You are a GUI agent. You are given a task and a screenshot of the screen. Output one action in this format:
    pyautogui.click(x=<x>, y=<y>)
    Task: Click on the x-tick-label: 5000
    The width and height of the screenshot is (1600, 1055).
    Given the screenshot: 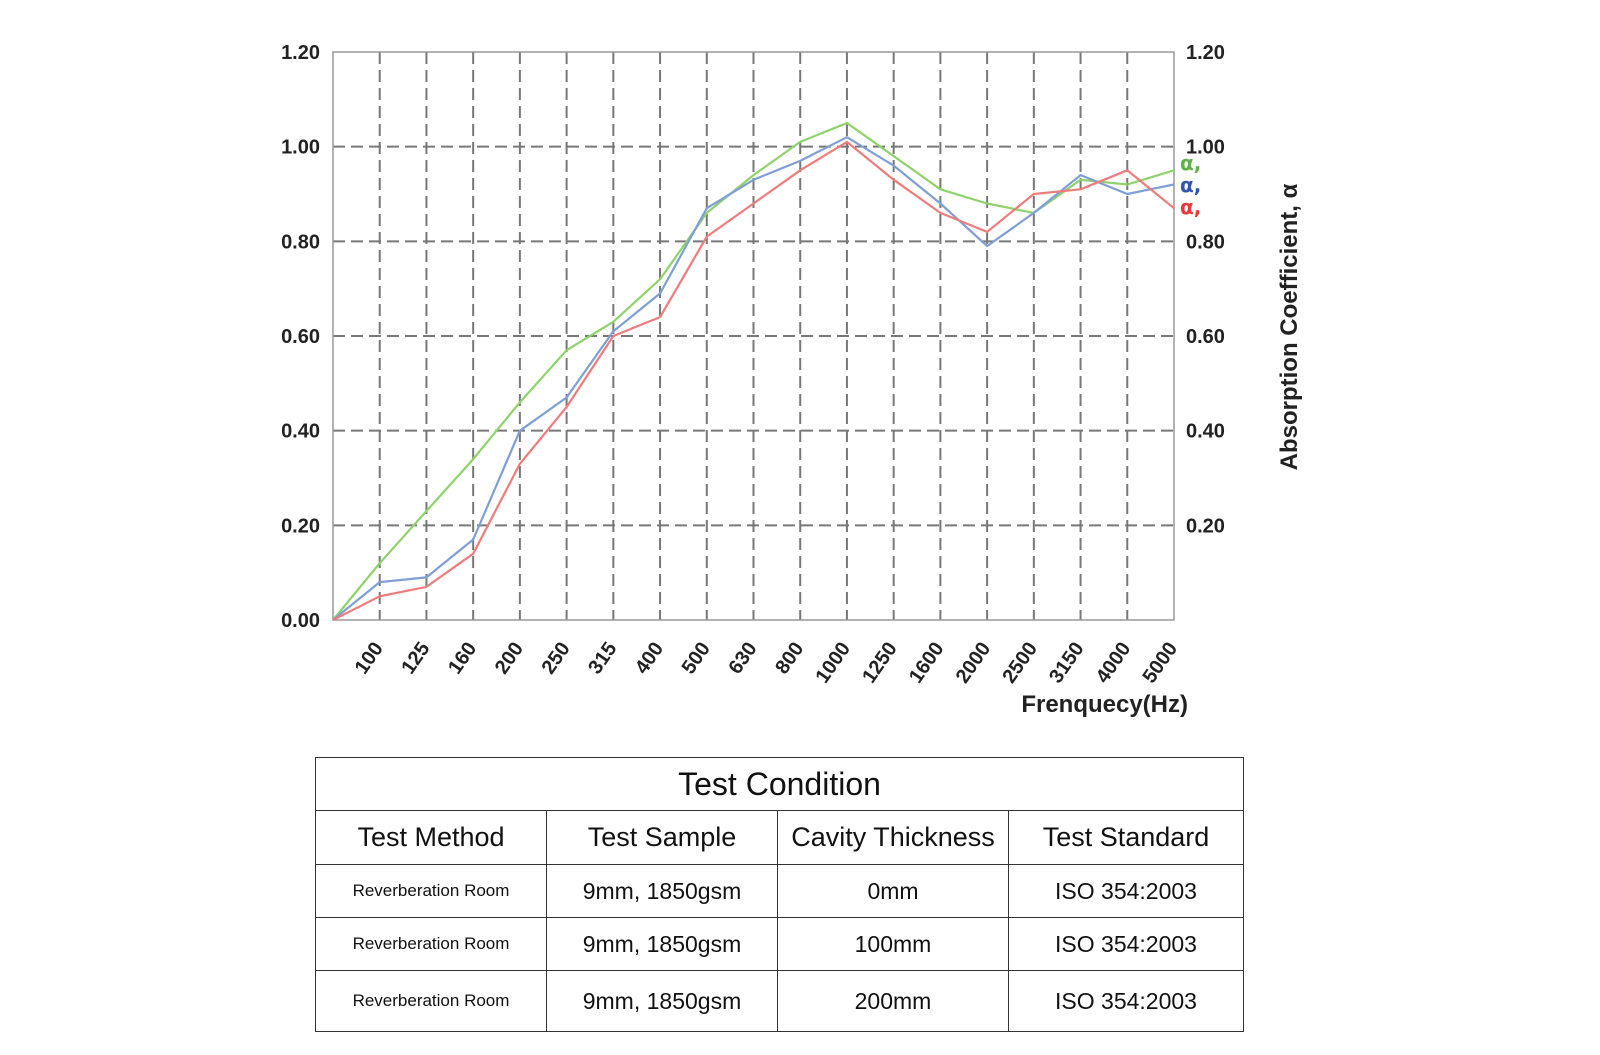 What is the action you would take?
    pyautogui.click(x=1161, y=662)
    